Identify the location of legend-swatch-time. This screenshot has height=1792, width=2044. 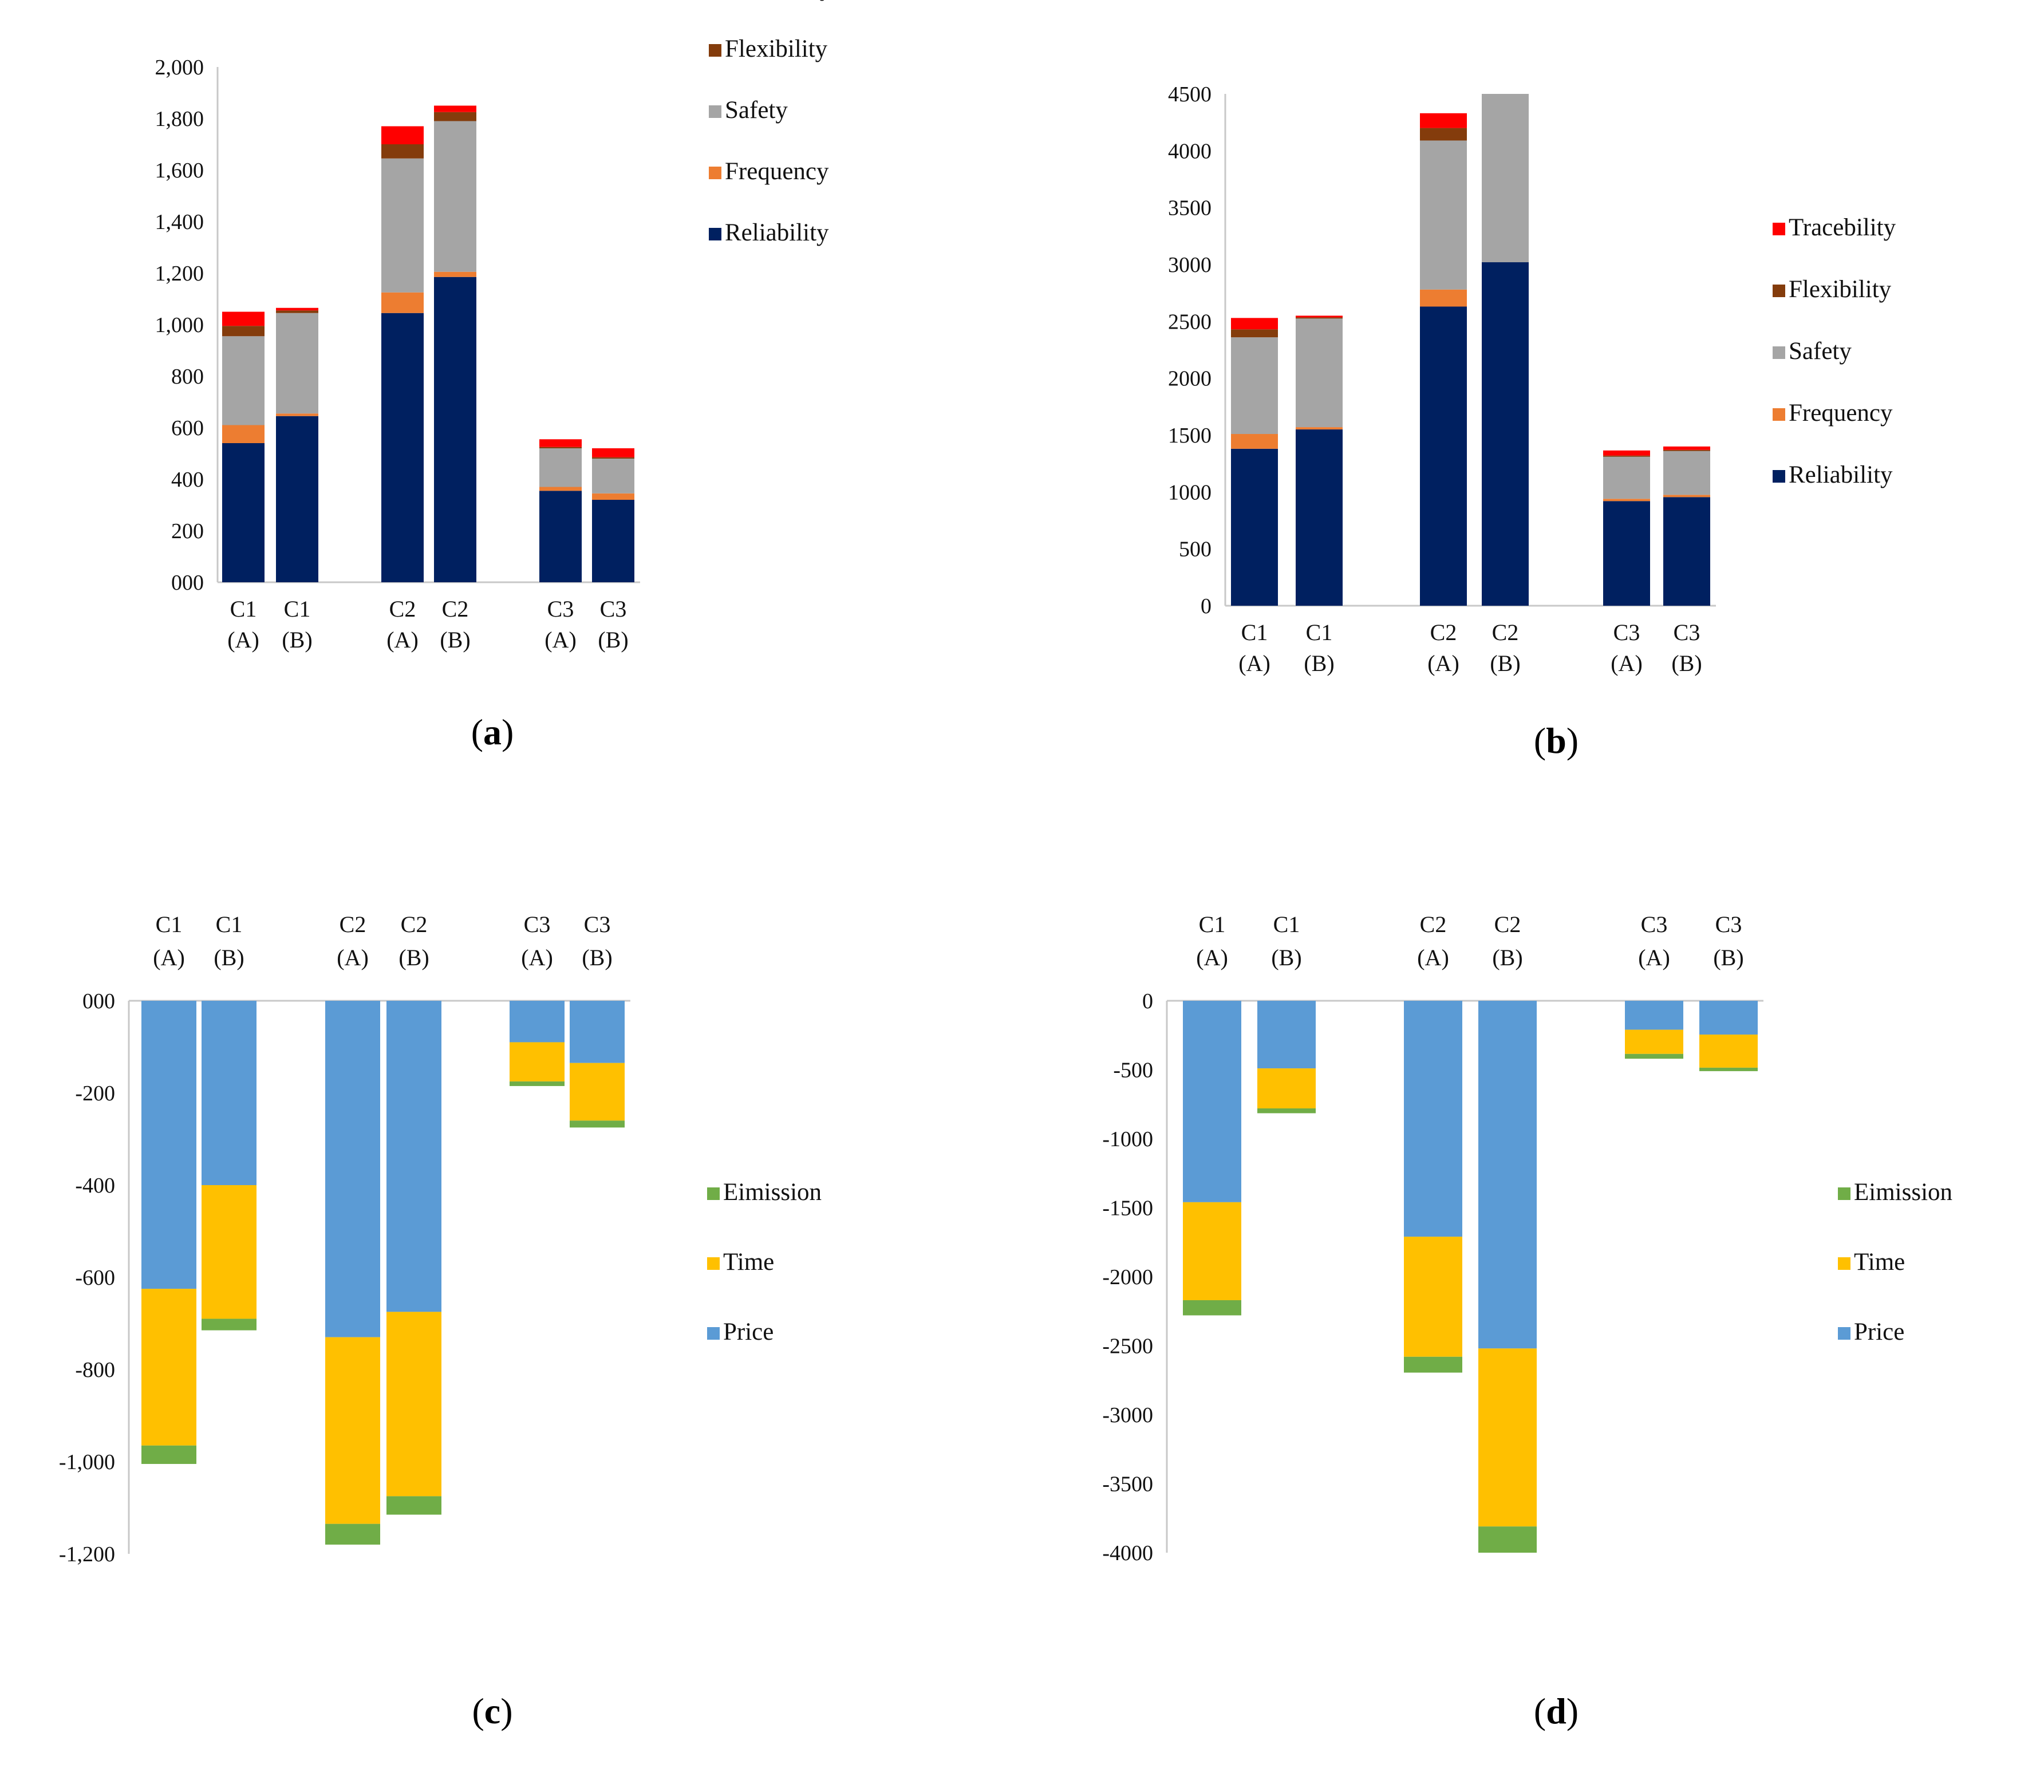
(713, 1263).